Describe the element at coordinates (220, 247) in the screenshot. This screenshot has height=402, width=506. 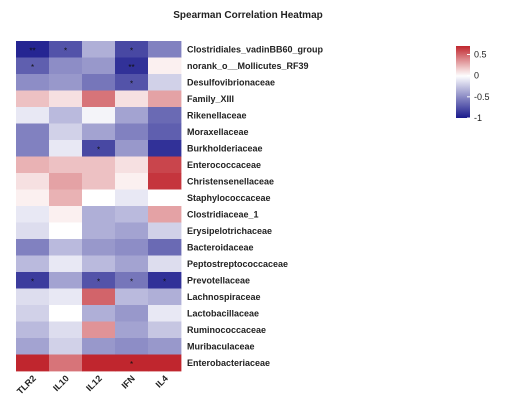
I see `row-label: Bacteroidaceae` at that location.